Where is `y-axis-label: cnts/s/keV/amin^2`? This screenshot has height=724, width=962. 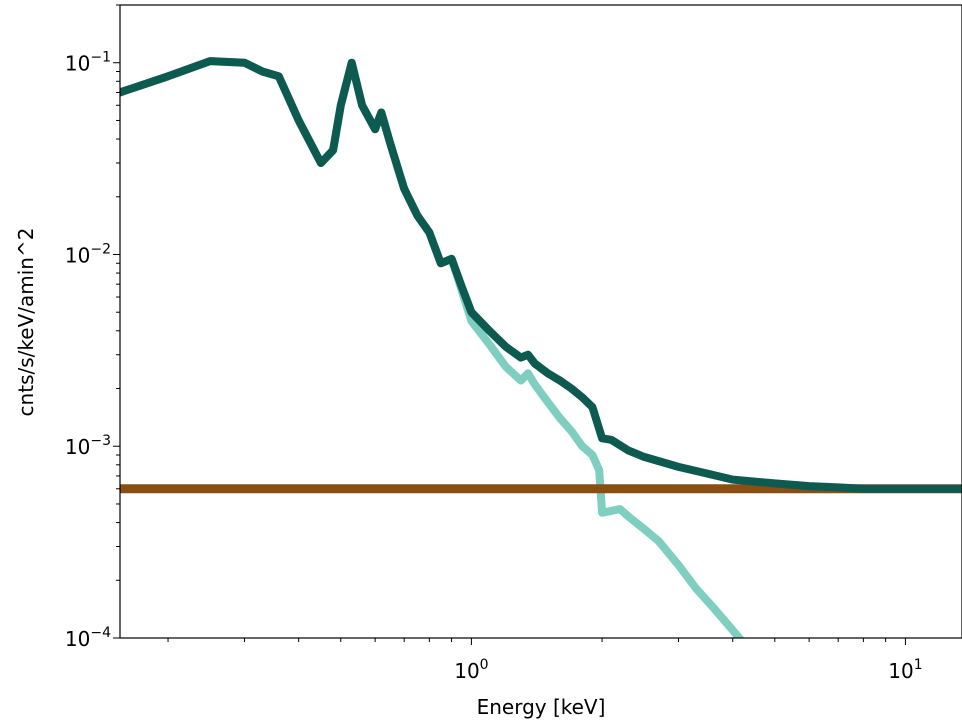
y-axis-label: cnts/s/keV/amin^2 is located at coordinates (26, 322).